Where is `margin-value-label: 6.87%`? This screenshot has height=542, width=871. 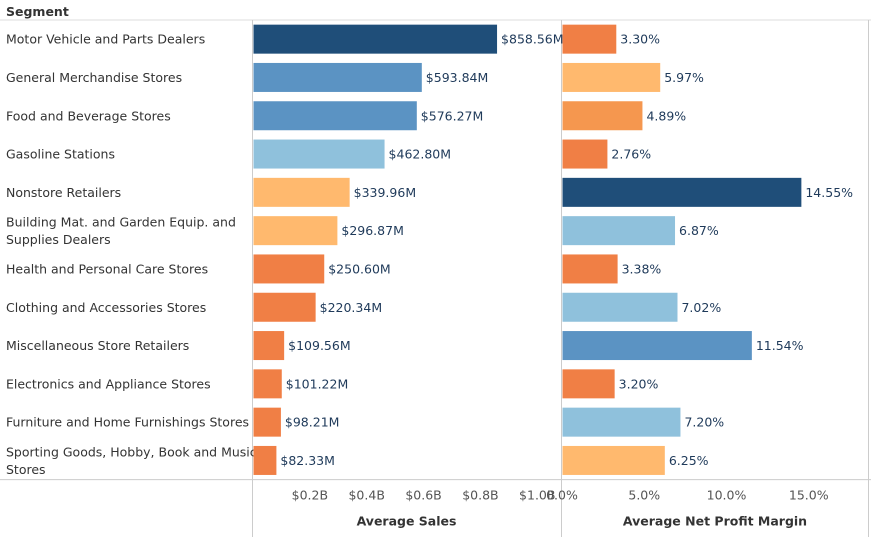 margin-value-label: 6.87% is located at coordinates (699, 230).